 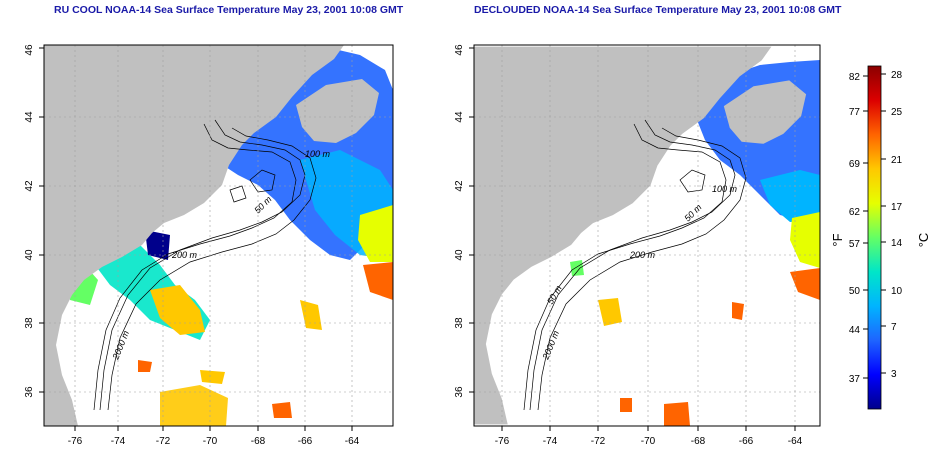 What do you see at coordinates (258, 441) in the screenshot?
I see `left-x-tick-label: -68` at bounding box center [258, 441].